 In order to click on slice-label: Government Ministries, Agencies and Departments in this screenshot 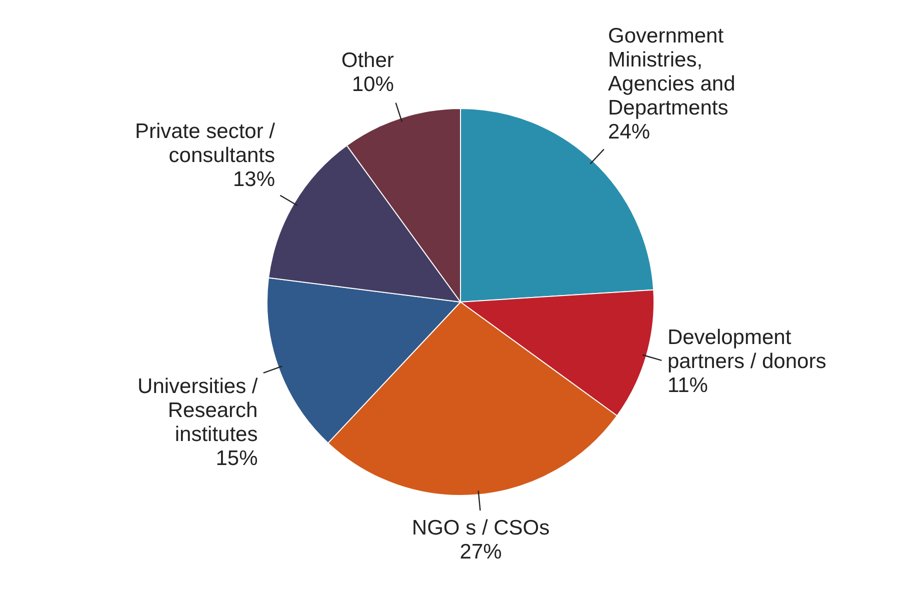, I will do `click(672, 72)`.